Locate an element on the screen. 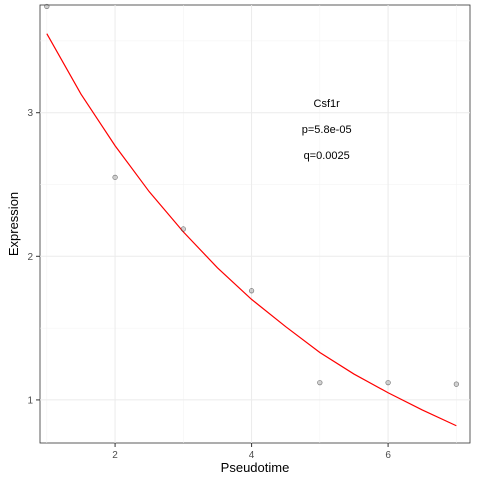 This screenshot has height=480, width=480. x-tick-label: 2 is located at coordinates (115, 455).